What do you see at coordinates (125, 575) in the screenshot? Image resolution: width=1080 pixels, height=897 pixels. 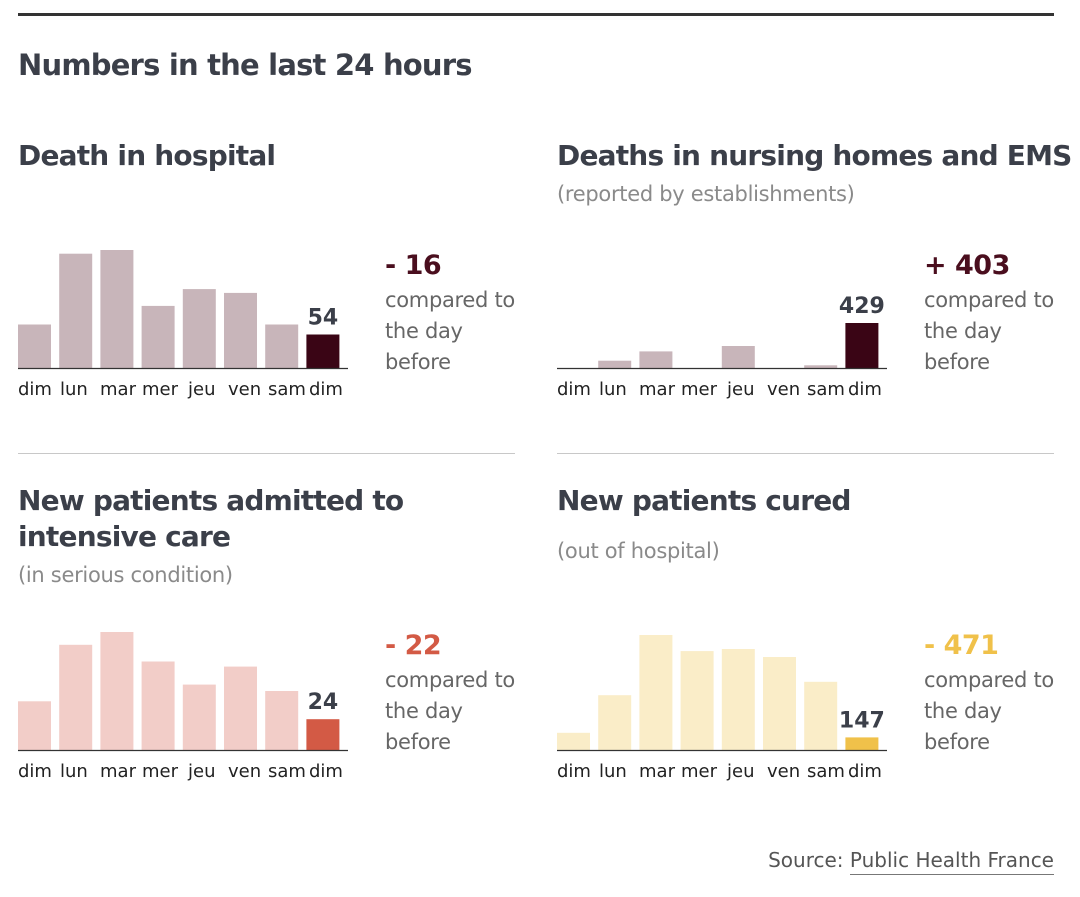 I see `panel-subtitle: (in serious condition)` at bounding box center [125, 575].